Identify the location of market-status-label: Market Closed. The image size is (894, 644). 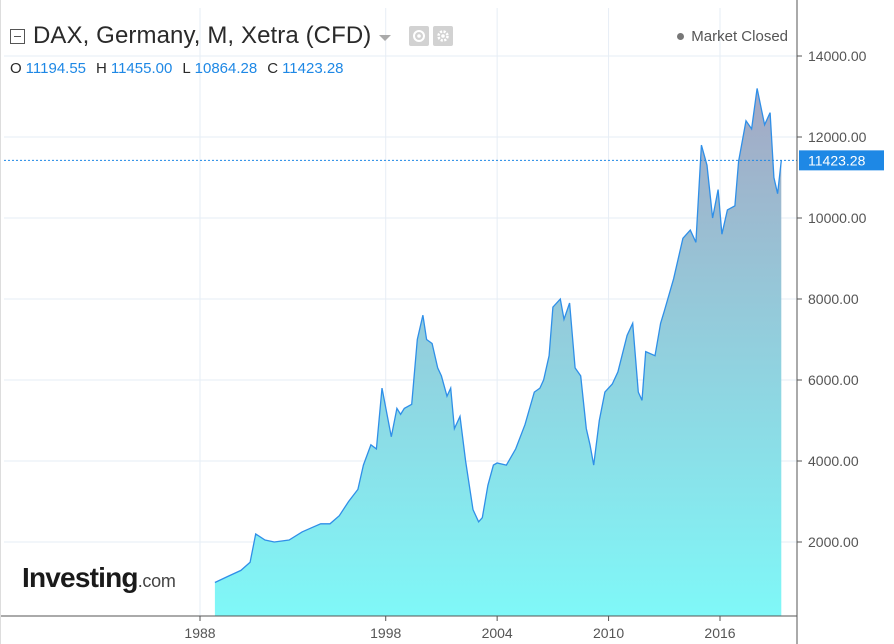
(739, 36).